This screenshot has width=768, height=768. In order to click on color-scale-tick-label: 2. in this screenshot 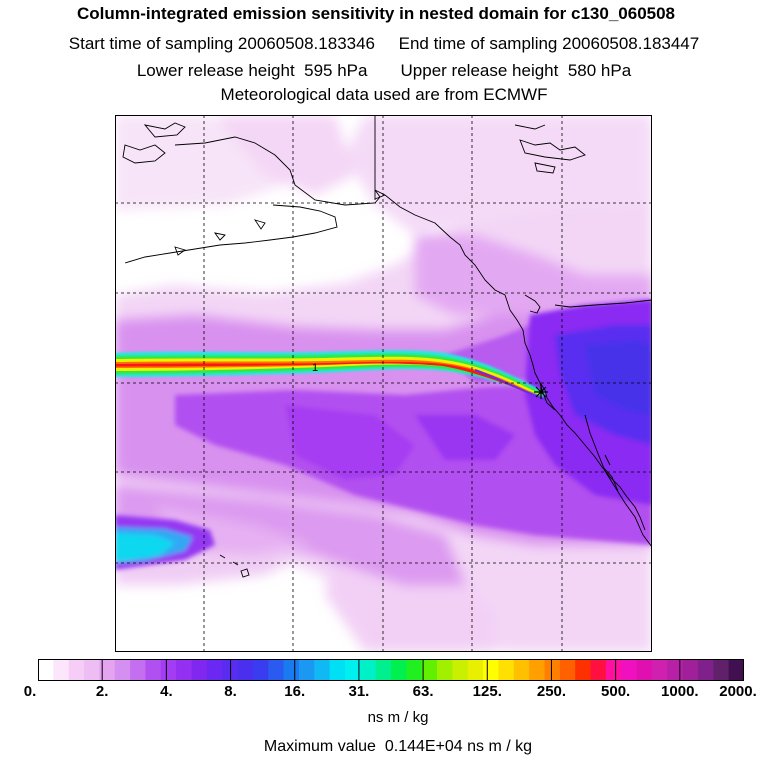, I will do `click(102, 691)`.